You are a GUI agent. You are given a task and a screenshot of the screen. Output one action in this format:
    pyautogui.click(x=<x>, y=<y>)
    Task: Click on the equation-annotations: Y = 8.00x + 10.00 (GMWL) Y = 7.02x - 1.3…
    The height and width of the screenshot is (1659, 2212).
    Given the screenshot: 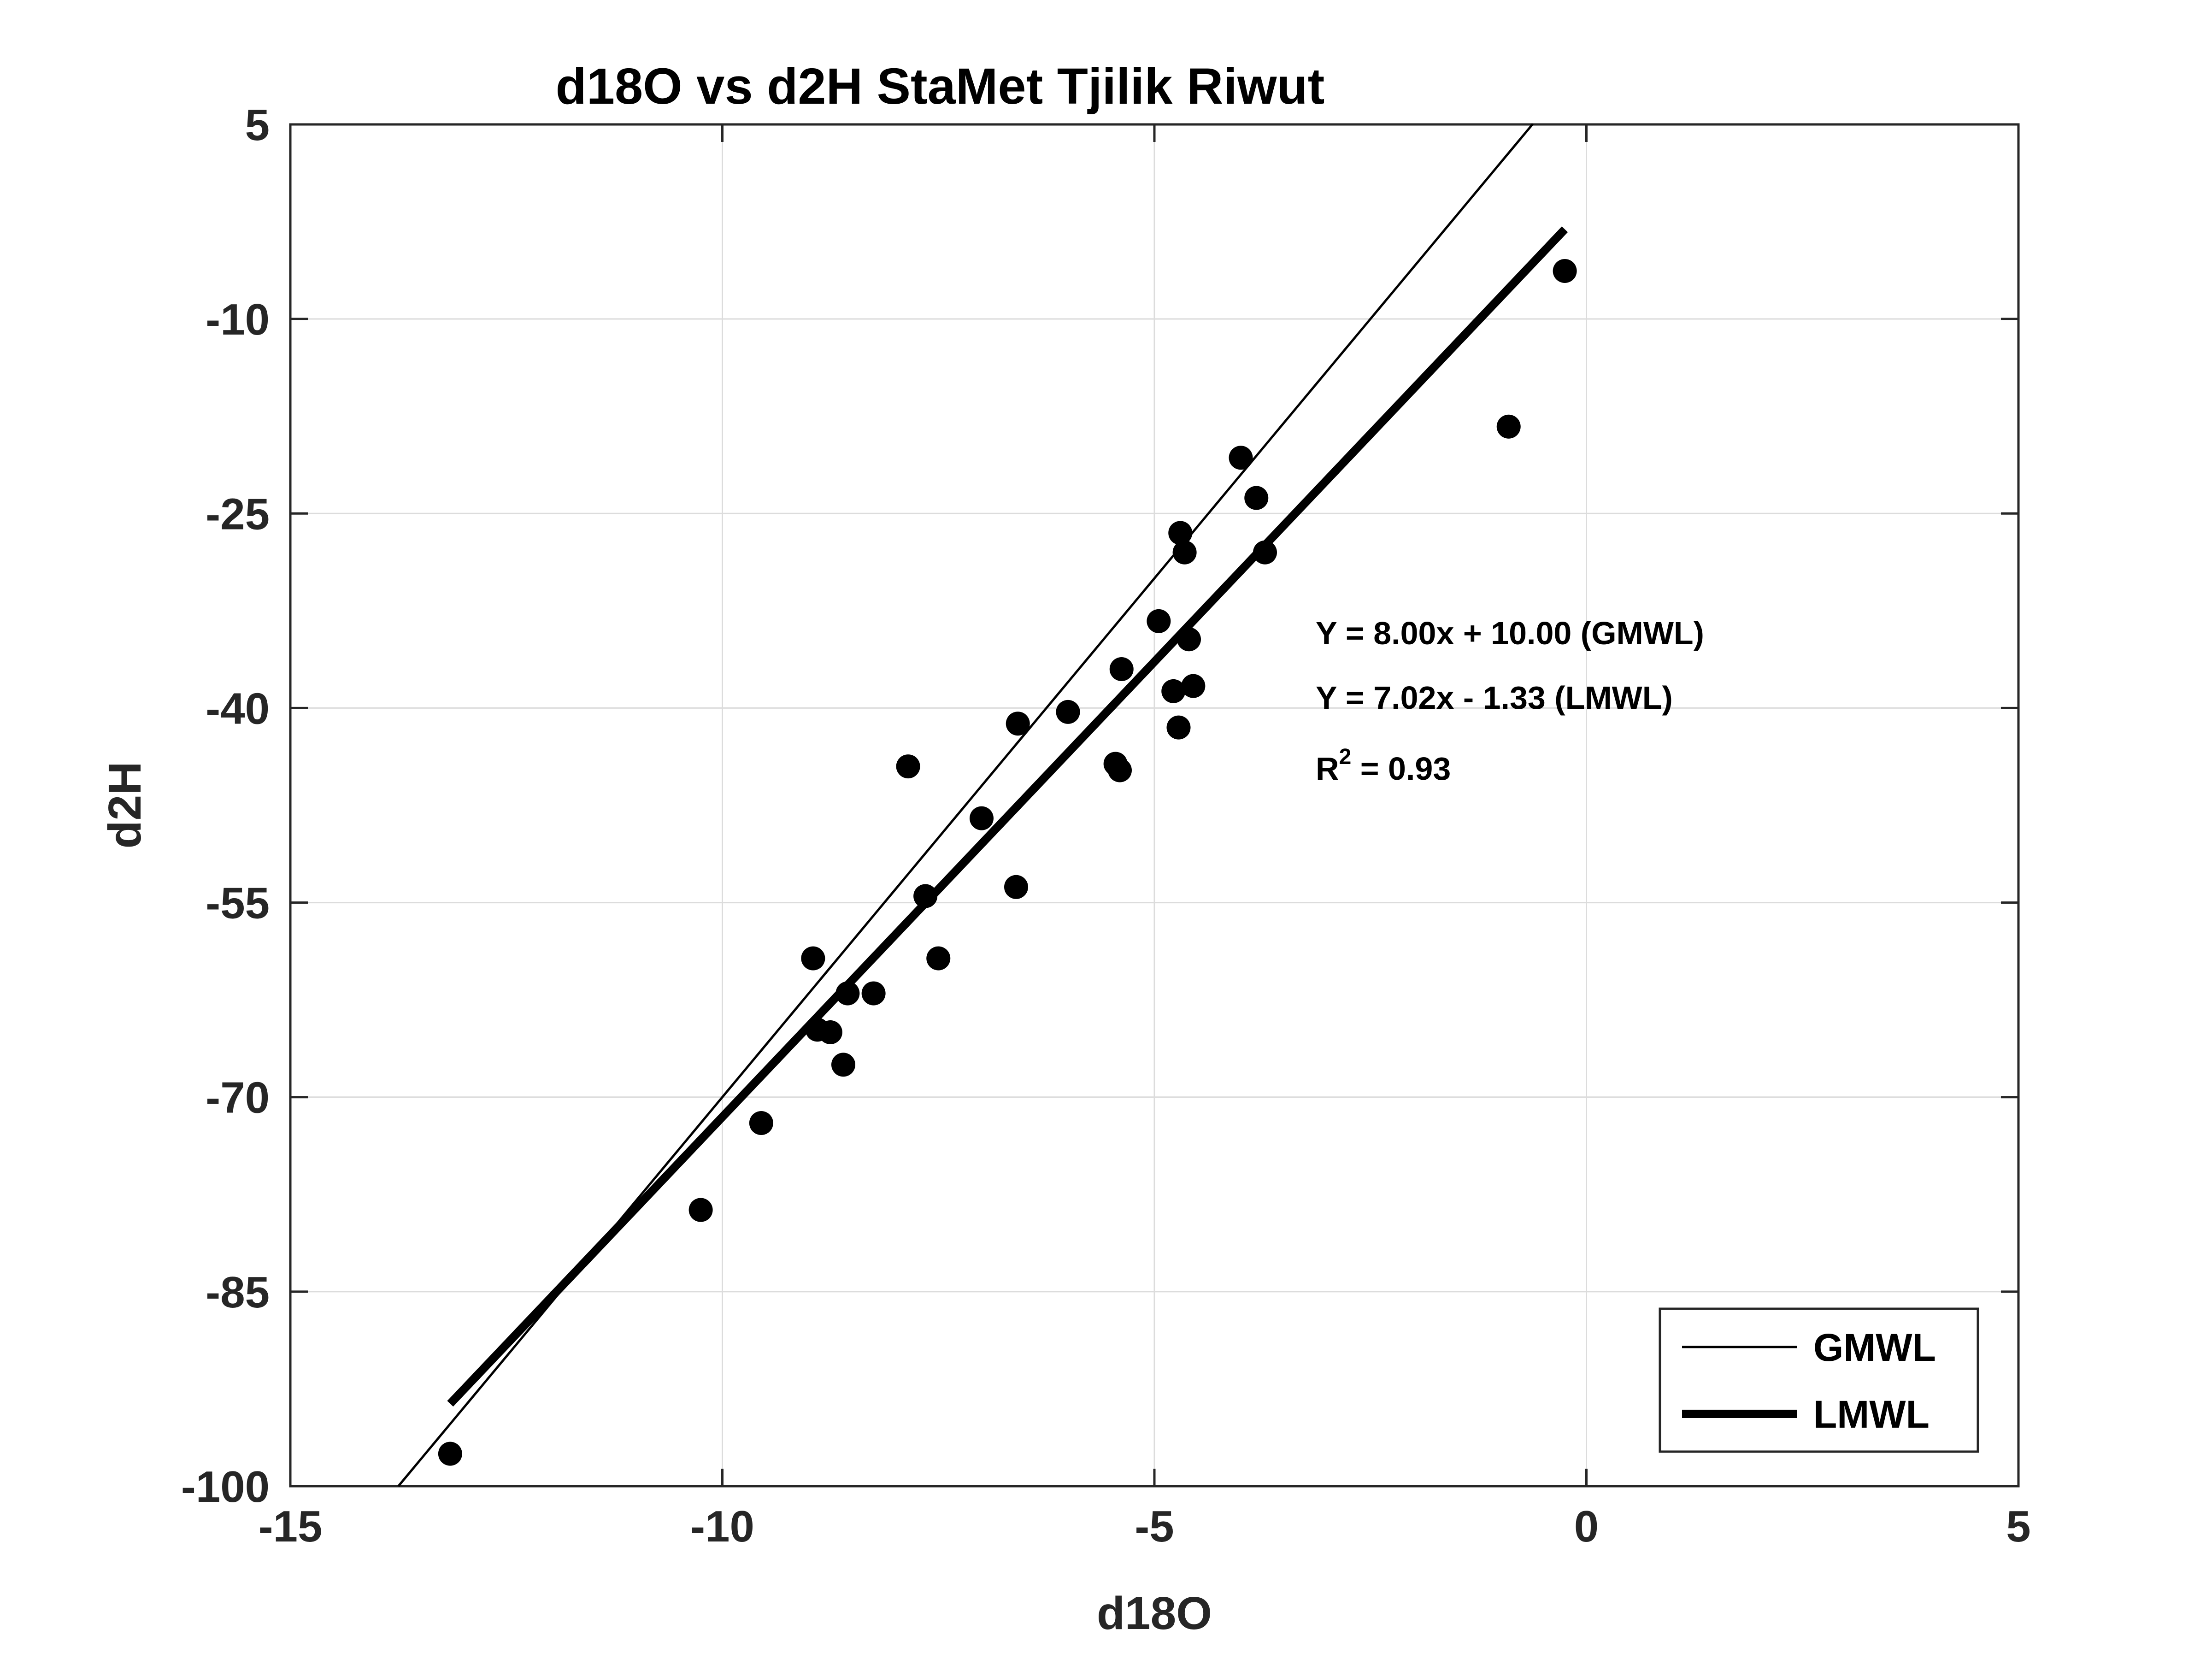 What is the action you would take?
    pyautogui.click(x=1510, y=701)
    